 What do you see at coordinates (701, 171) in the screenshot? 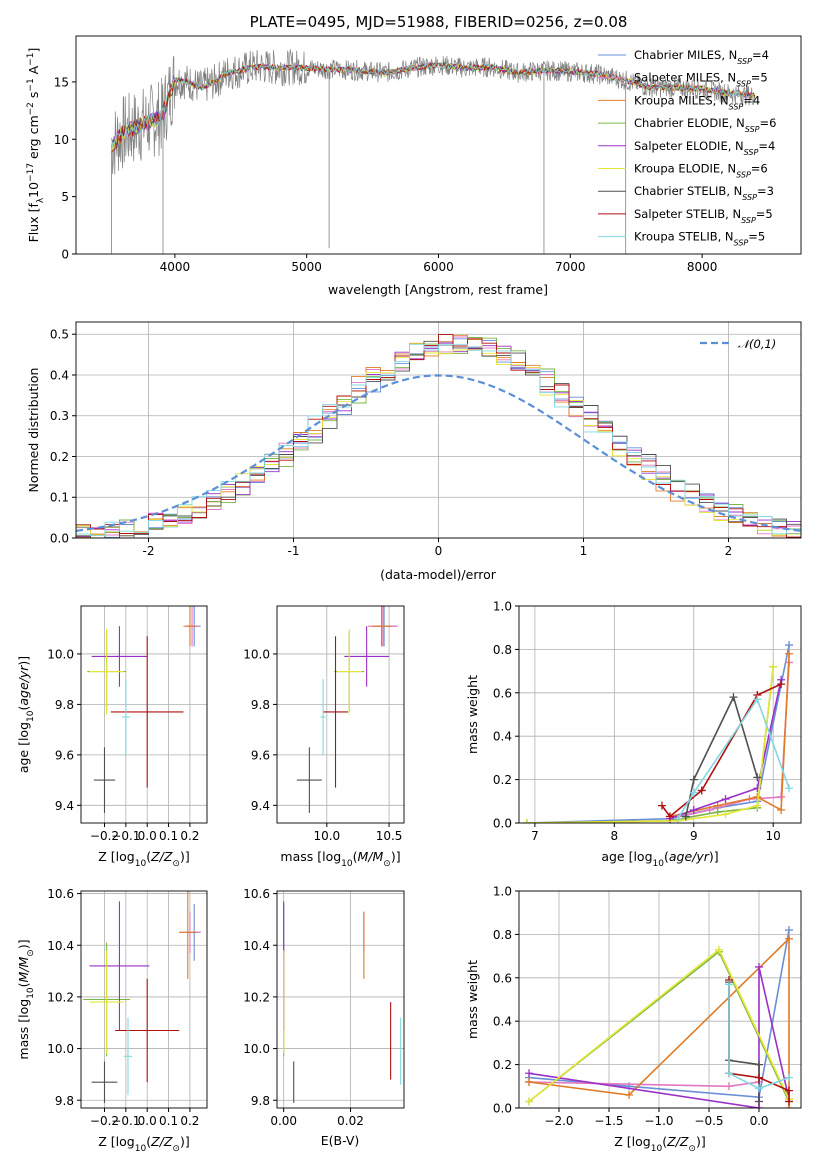
I see `legend-entry: Kroupa ELODIE, NSSP=6` at bounding box center [701, 171].